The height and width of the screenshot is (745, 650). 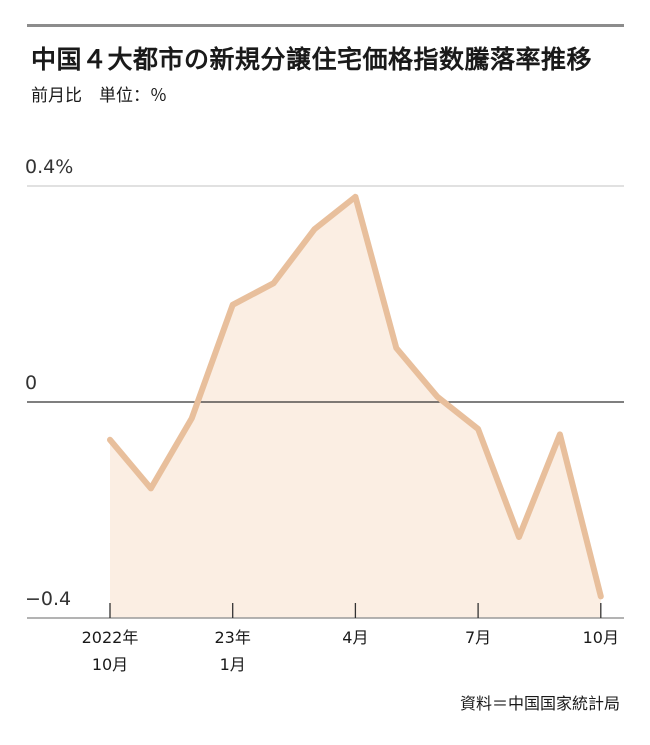 What do you see at coordinates (325, 25) in the screenshot?
I see `top-rule` at bounding box center [325, 25].